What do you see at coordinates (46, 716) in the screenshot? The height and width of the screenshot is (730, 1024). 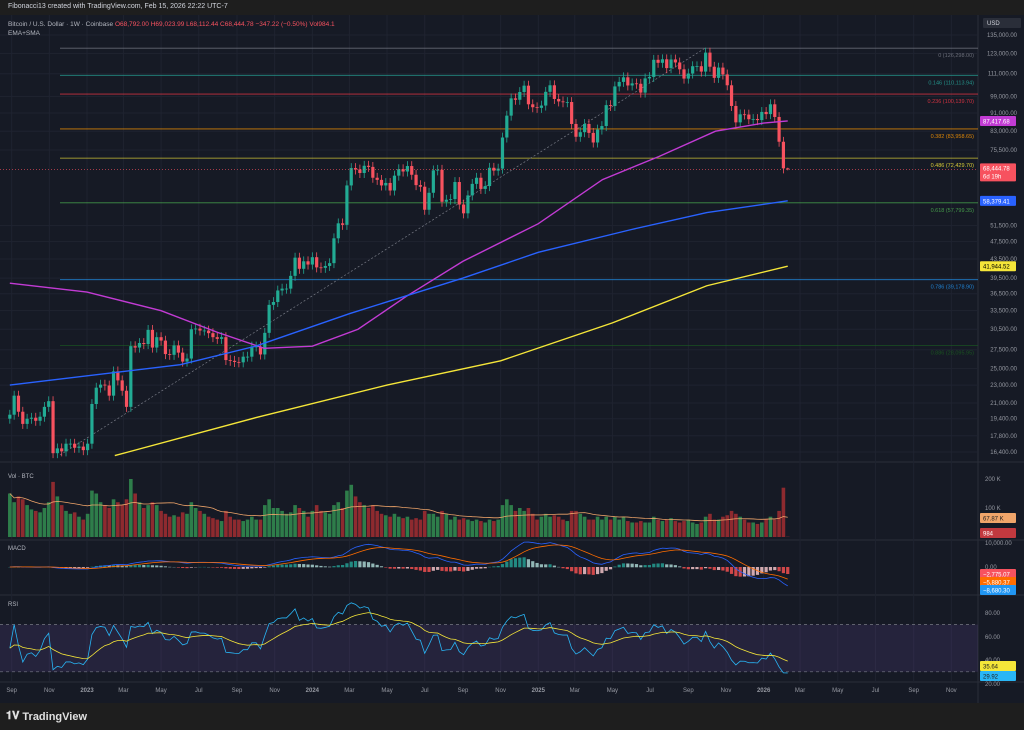 I see `tradingview-logo: 𝟏𝐕 TradingView` at bounding box center [46, 716].